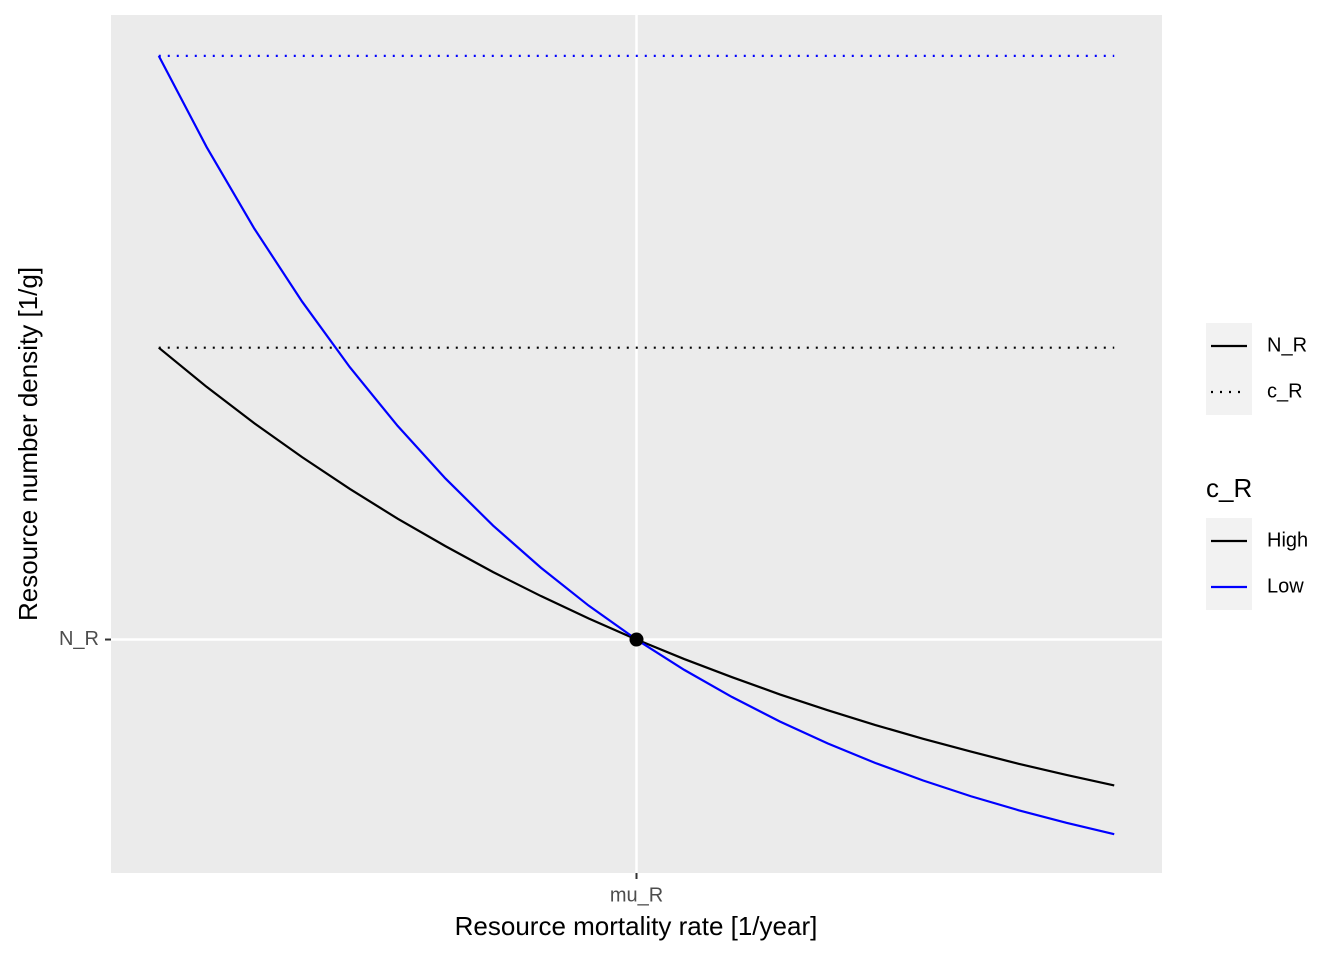  Describe the element at coordinates (1285, 391) in the screenshot. I see `legend-label: c_R` at that location.